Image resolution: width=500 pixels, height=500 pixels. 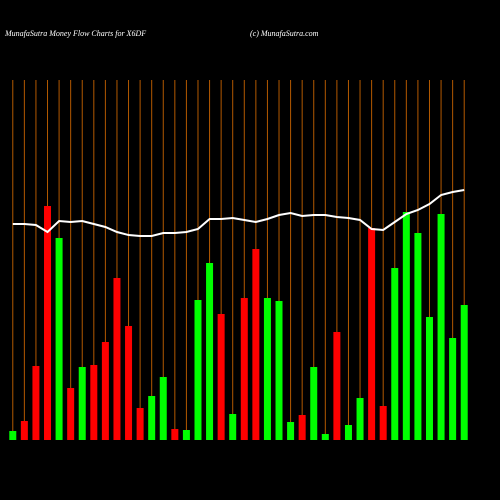 What do you see at coordinates (75, 33) in the screenshot?
I see `chart-title: MunafaSutra Money Flow Charts for X6DF` at bounding box center [75, 33].